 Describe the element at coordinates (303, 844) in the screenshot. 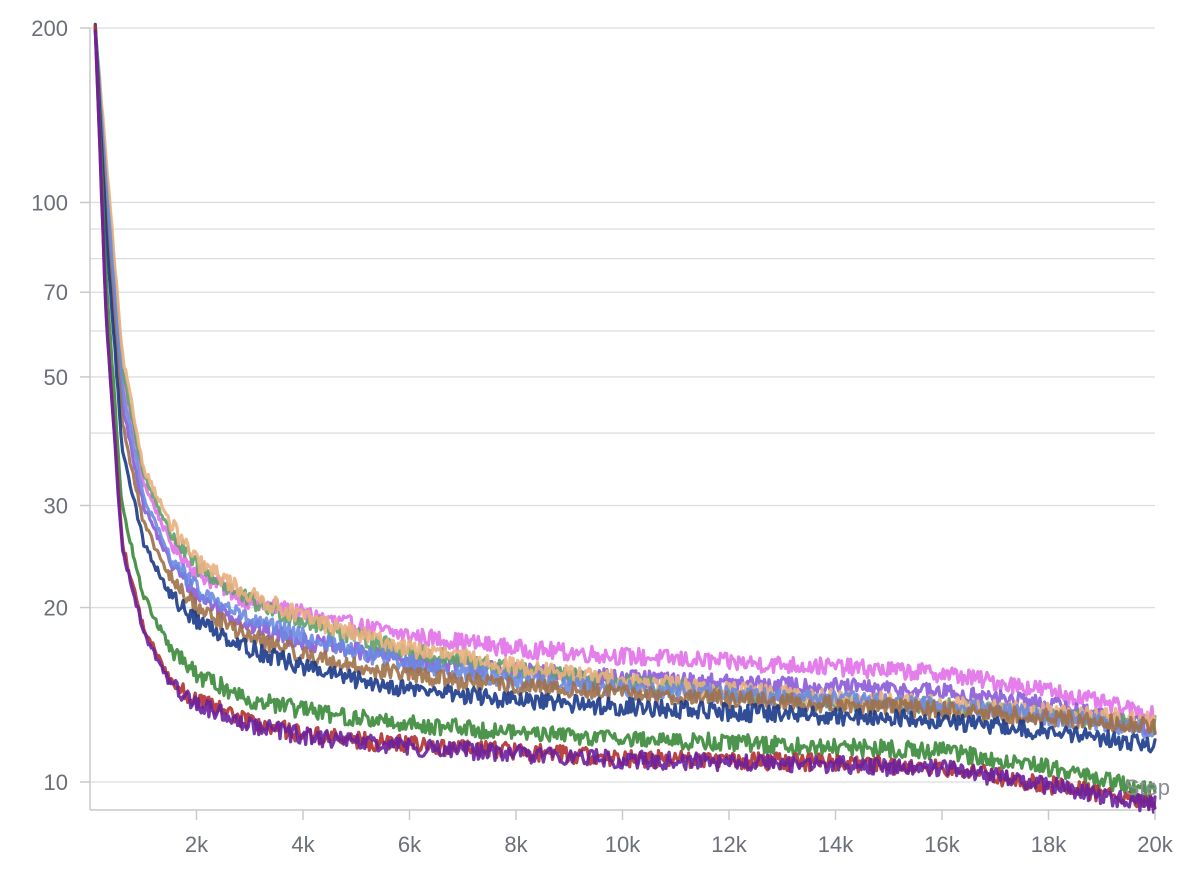

I see `x-tick-label: 4k` at that location.